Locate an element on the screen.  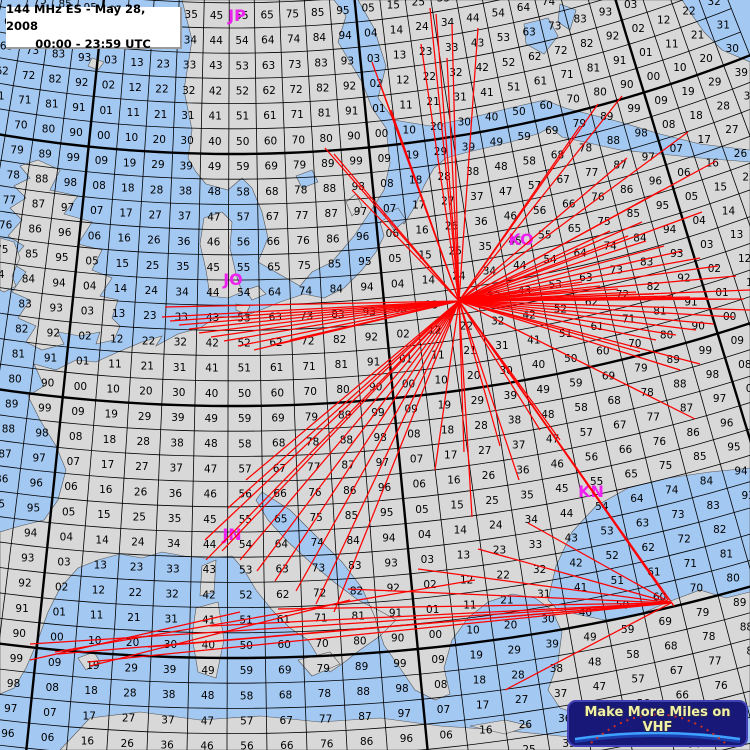
grid-cell-label: 01 is located at coordinates (378, 109).